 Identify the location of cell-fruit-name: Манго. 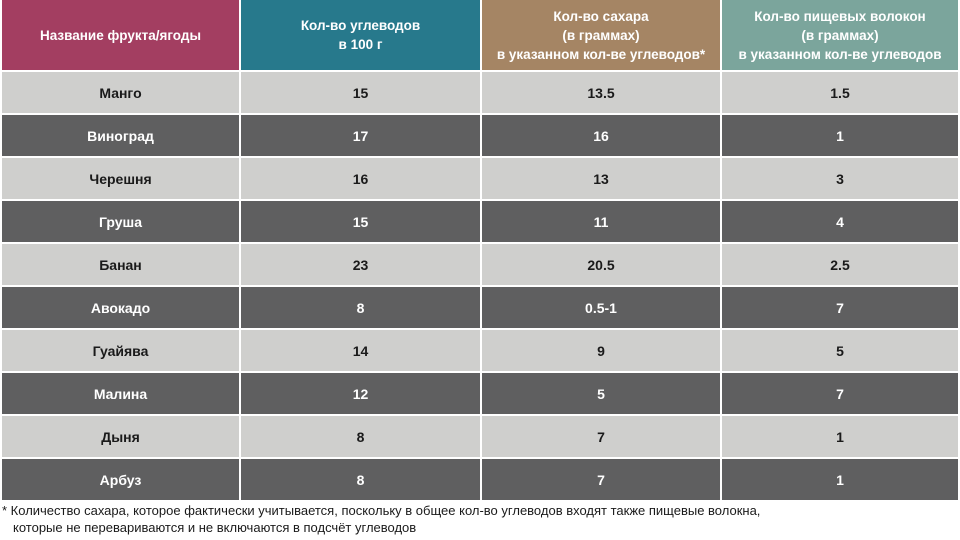
(120, 92).